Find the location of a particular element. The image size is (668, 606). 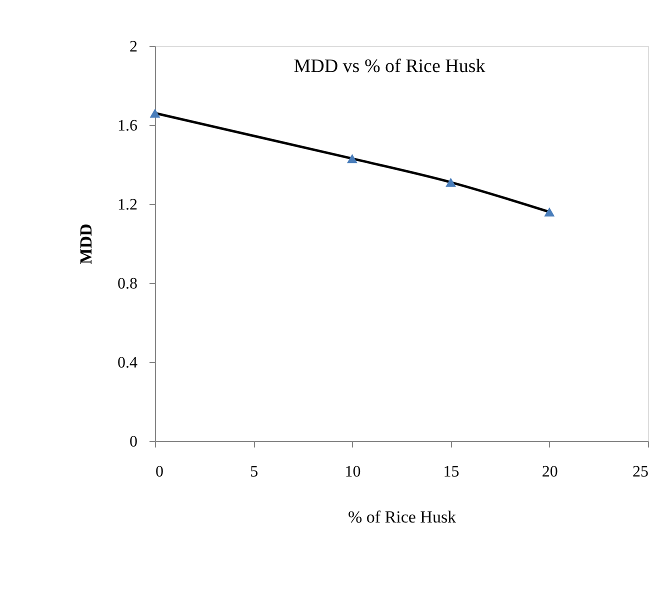

y-tick-label: 0.8 is located at coordinates (128, 284).